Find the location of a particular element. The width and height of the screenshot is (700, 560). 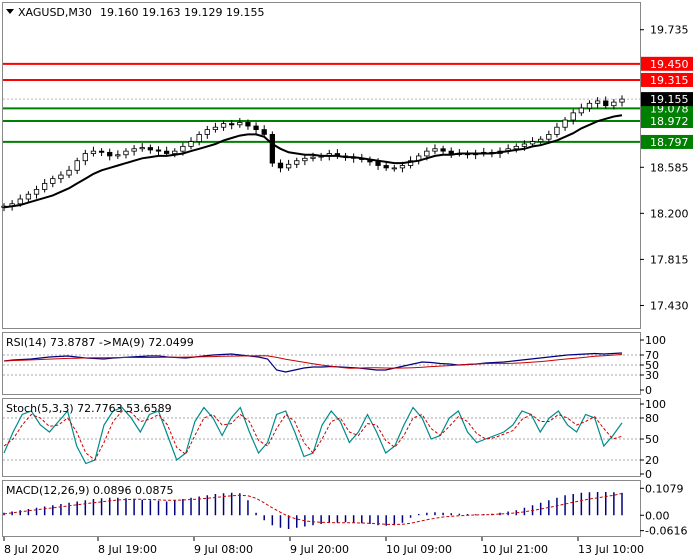

rsi-ma-line is located at coordinates (313, 361).